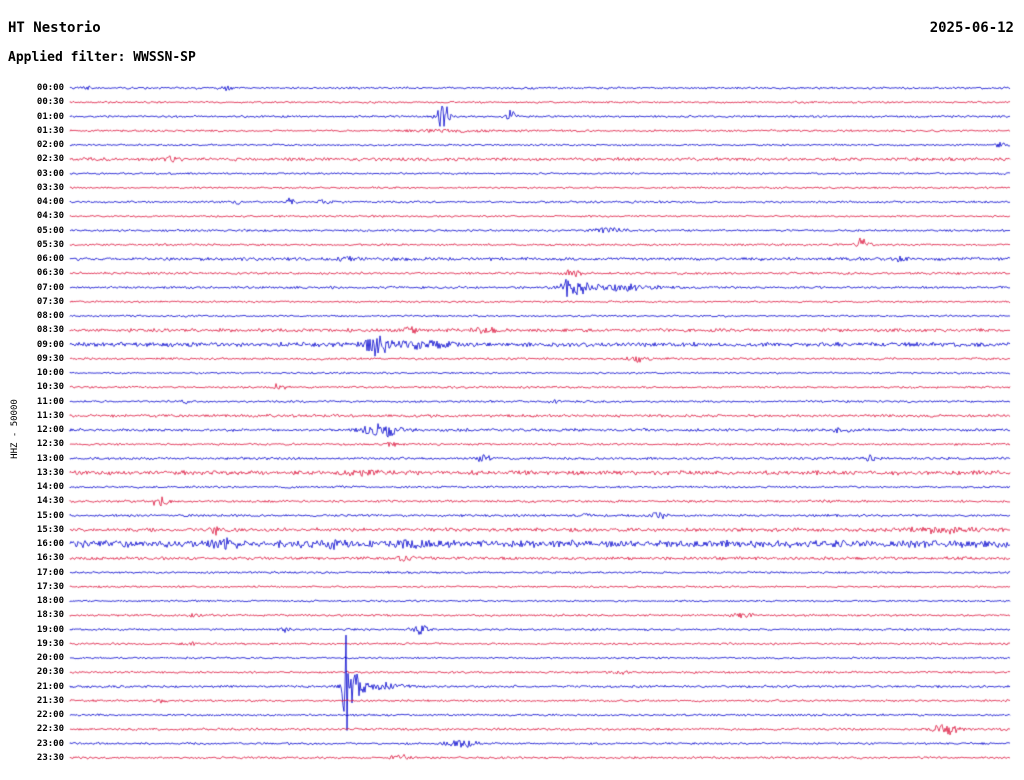 Image resolution: width=1024 pixels, height=780 pixels. Describe the element at coordinates (50, 487) in the screenshot. I see `time-label: 14:00` at that location.